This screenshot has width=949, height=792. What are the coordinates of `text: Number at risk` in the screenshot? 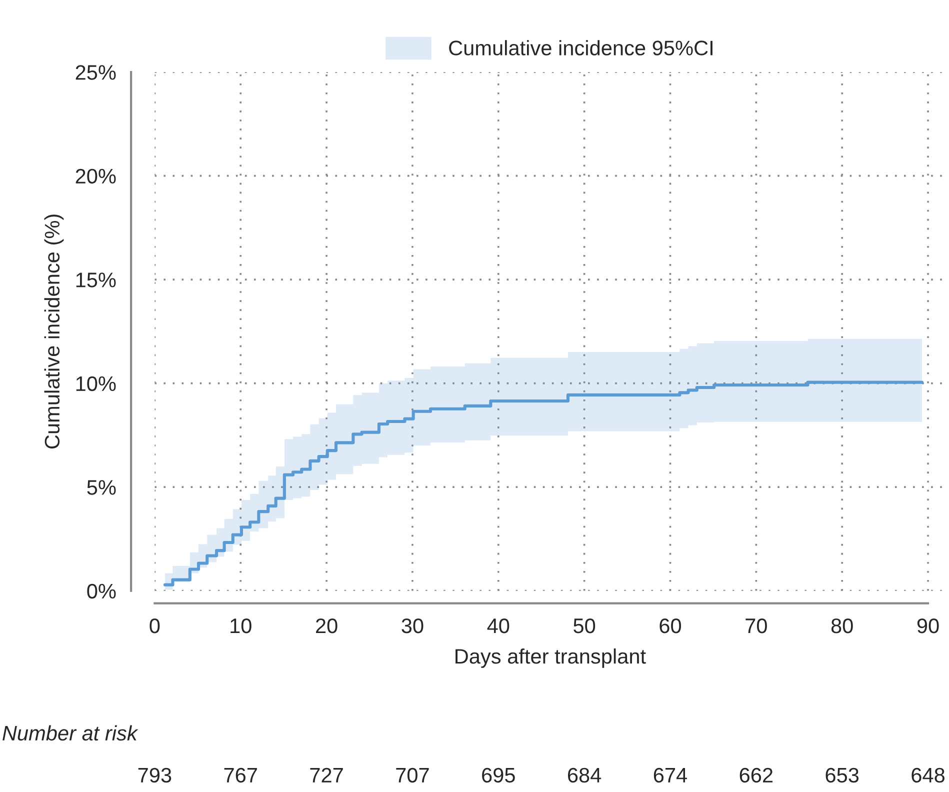 It's located at (70, 733).